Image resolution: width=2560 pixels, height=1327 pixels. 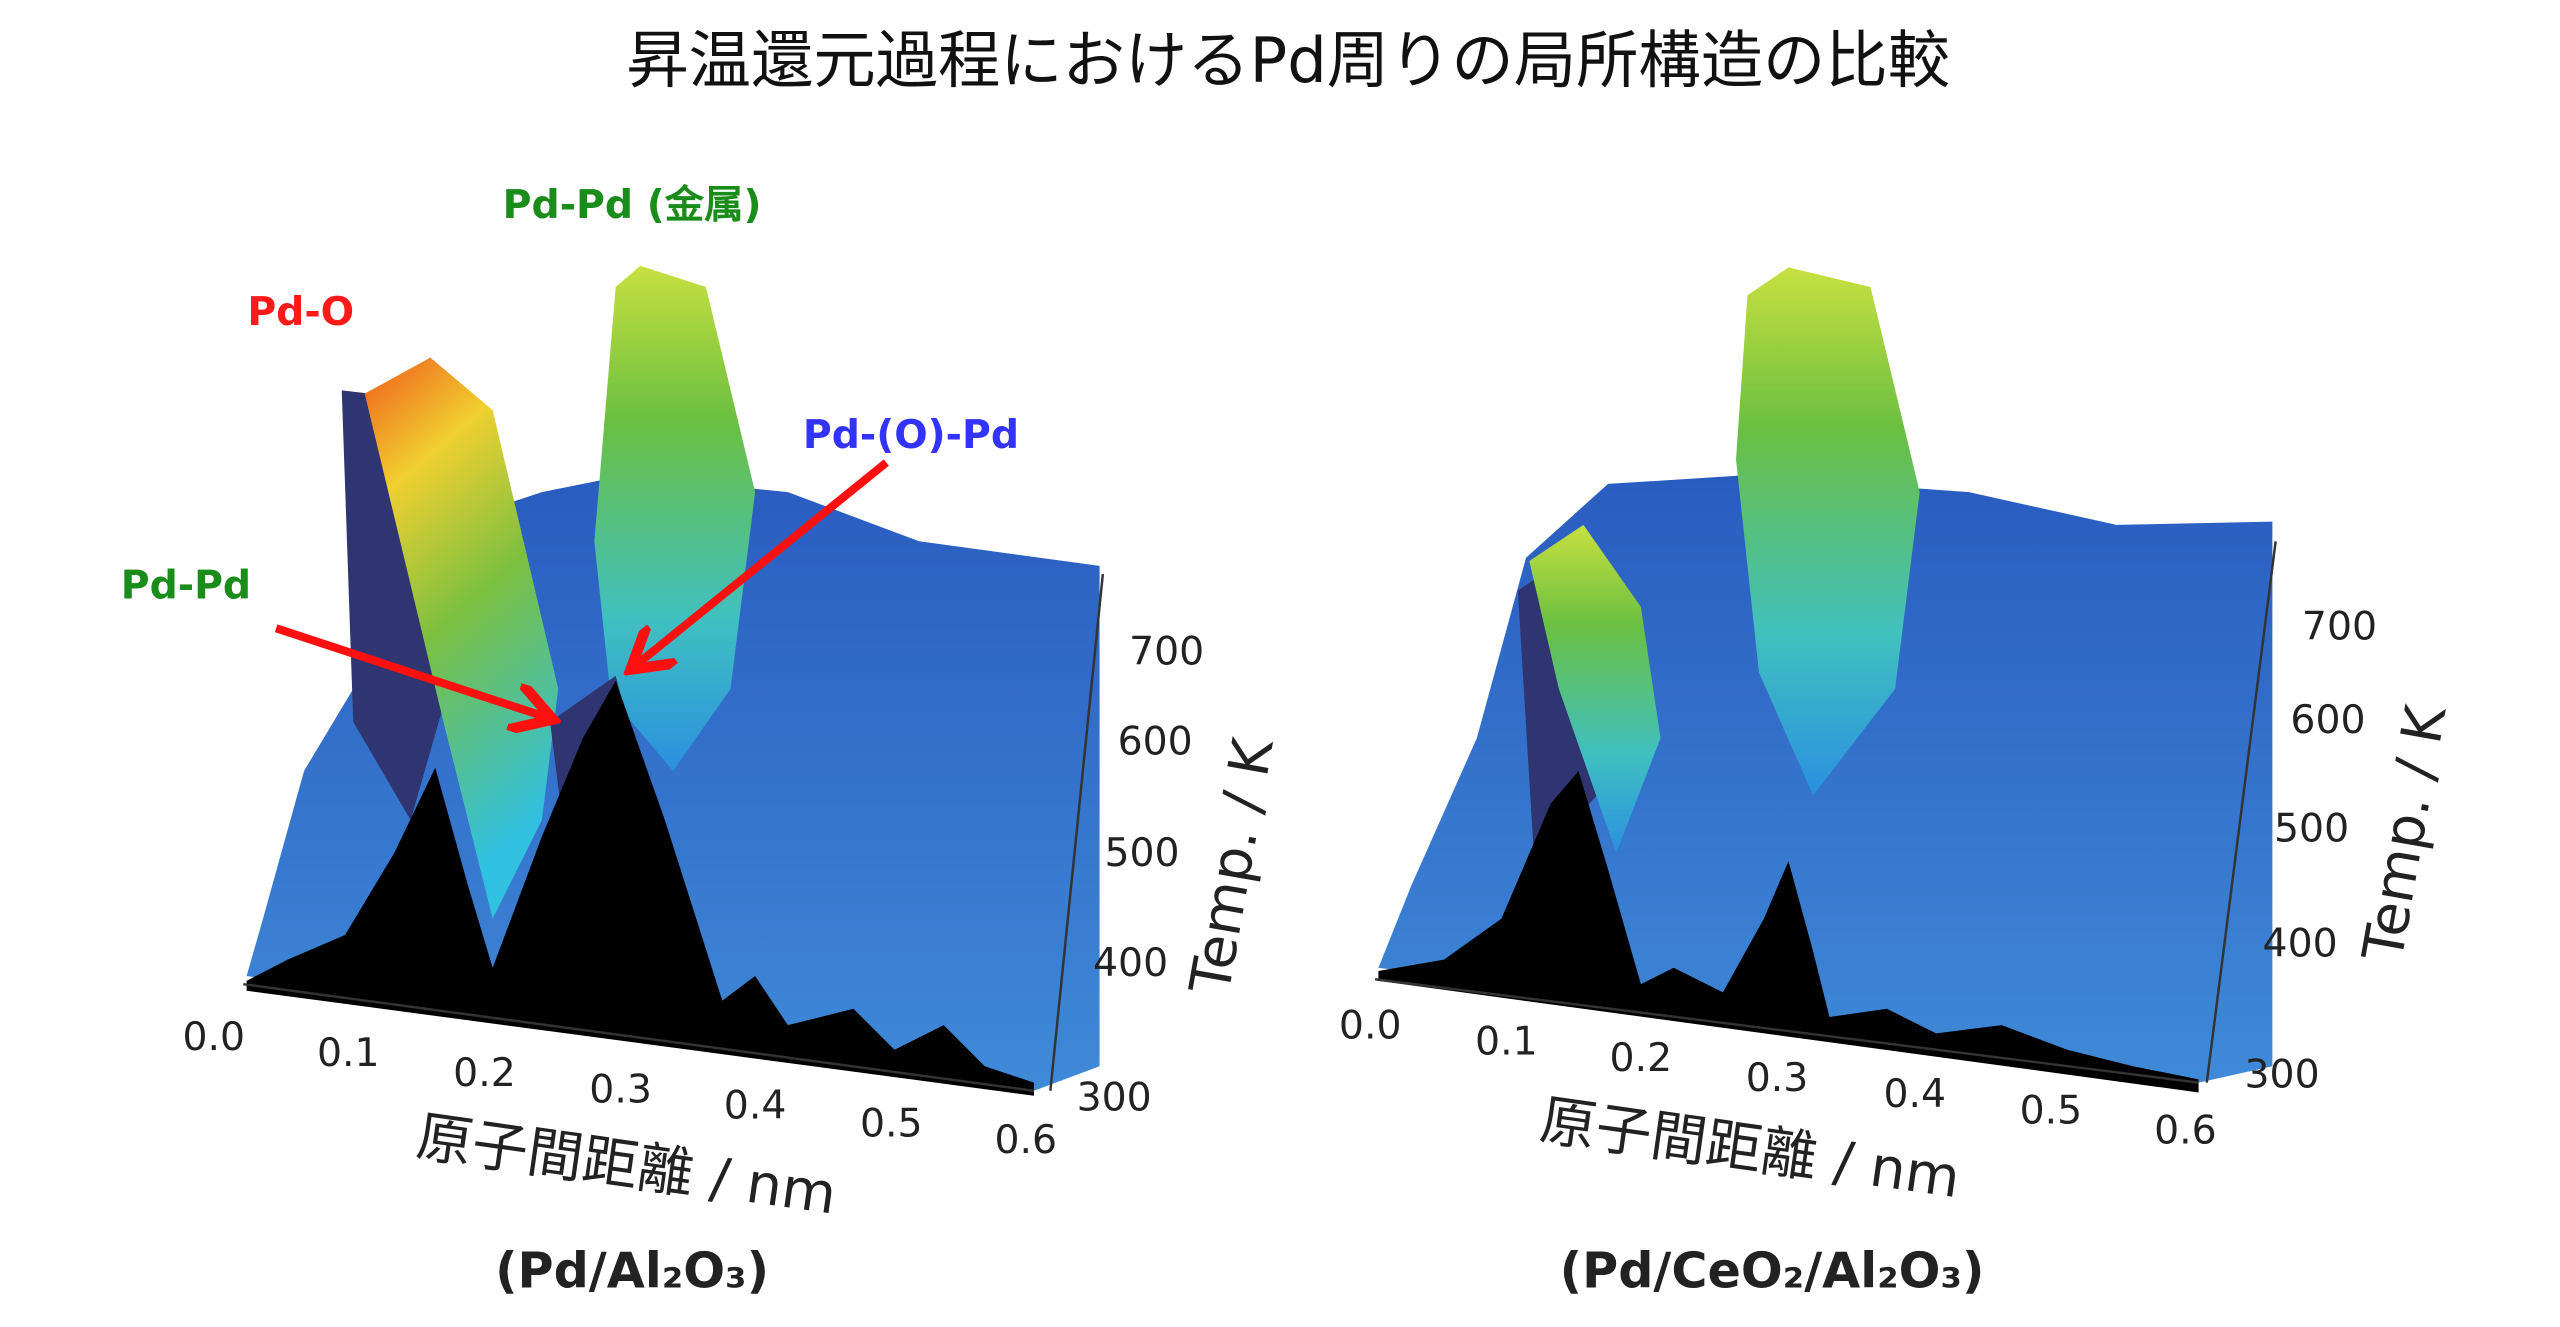 What do you see at coordinates (1772, 1271) in the screenshot?
I see `sample-label: (Pd/CeO₂/Al₂O₃)` at bounding box center [1772, 1271].